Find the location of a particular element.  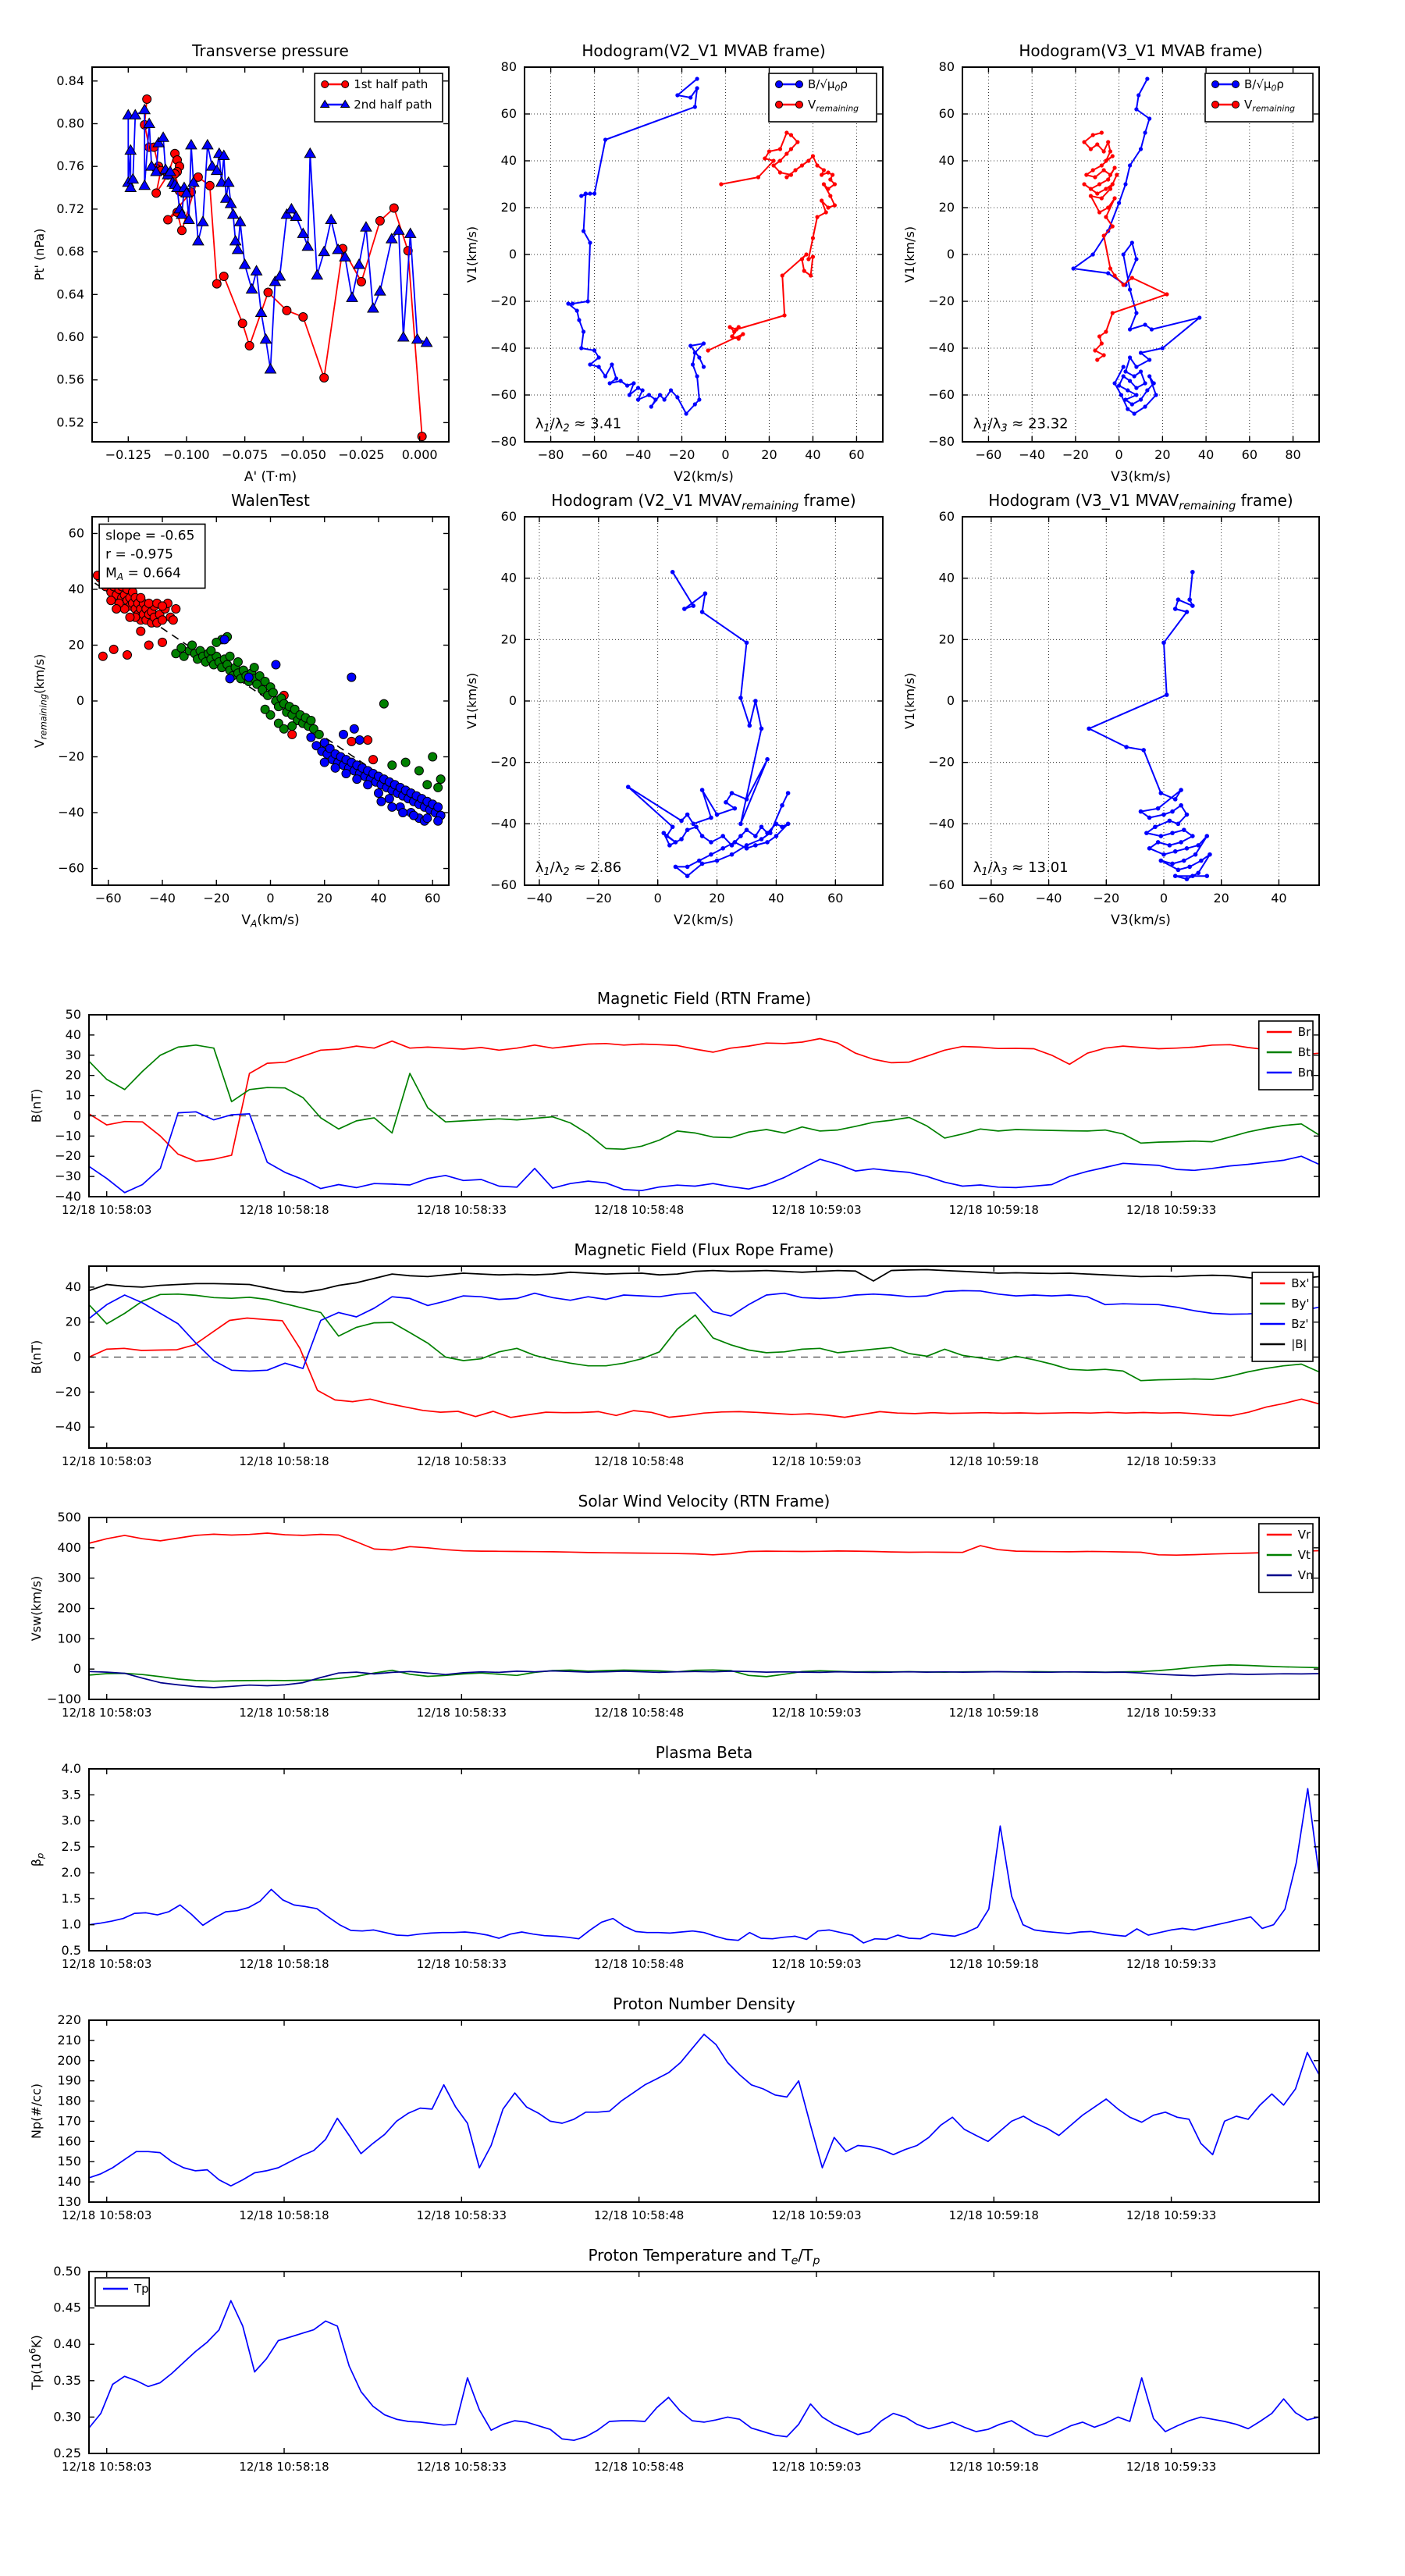

y-tick-label: 200 is located at coordinates (69, 2060).